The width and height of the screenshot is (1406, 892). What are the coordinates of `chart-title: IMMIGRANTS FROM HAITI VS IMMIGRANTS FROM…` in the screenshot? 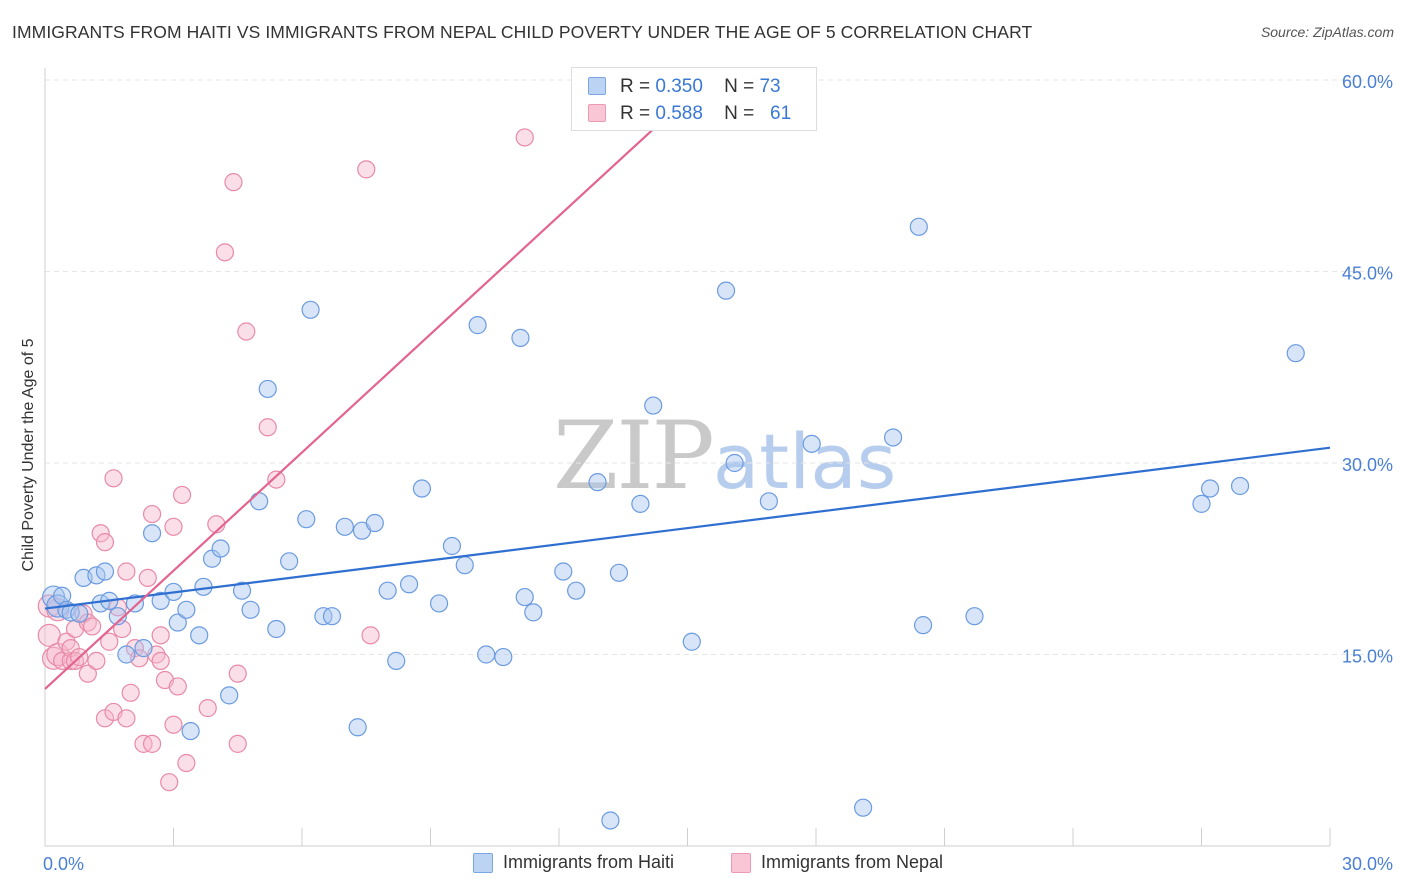 It's located at (522, 32).